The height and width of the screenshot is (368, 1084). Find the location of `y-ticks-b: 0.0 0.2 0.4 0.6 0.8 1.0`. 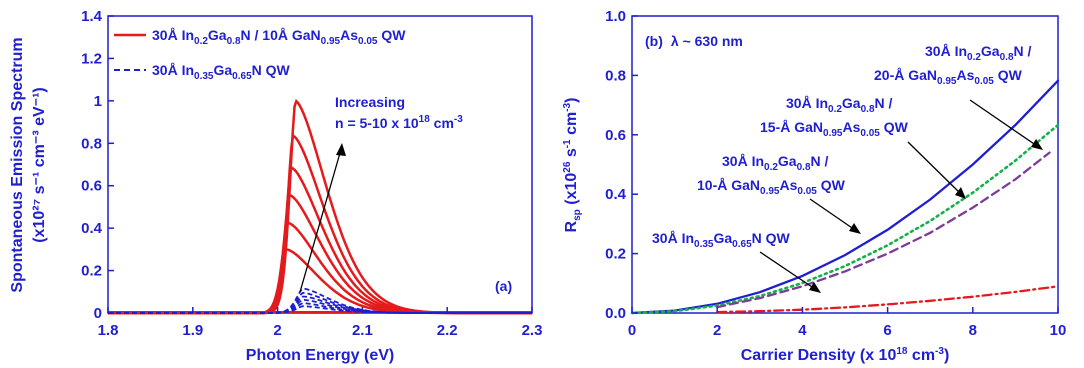

y-ticks-b: 0.0 0.2 0.4 0.6 0.8 1.0 is located at coordinates (621, 165).